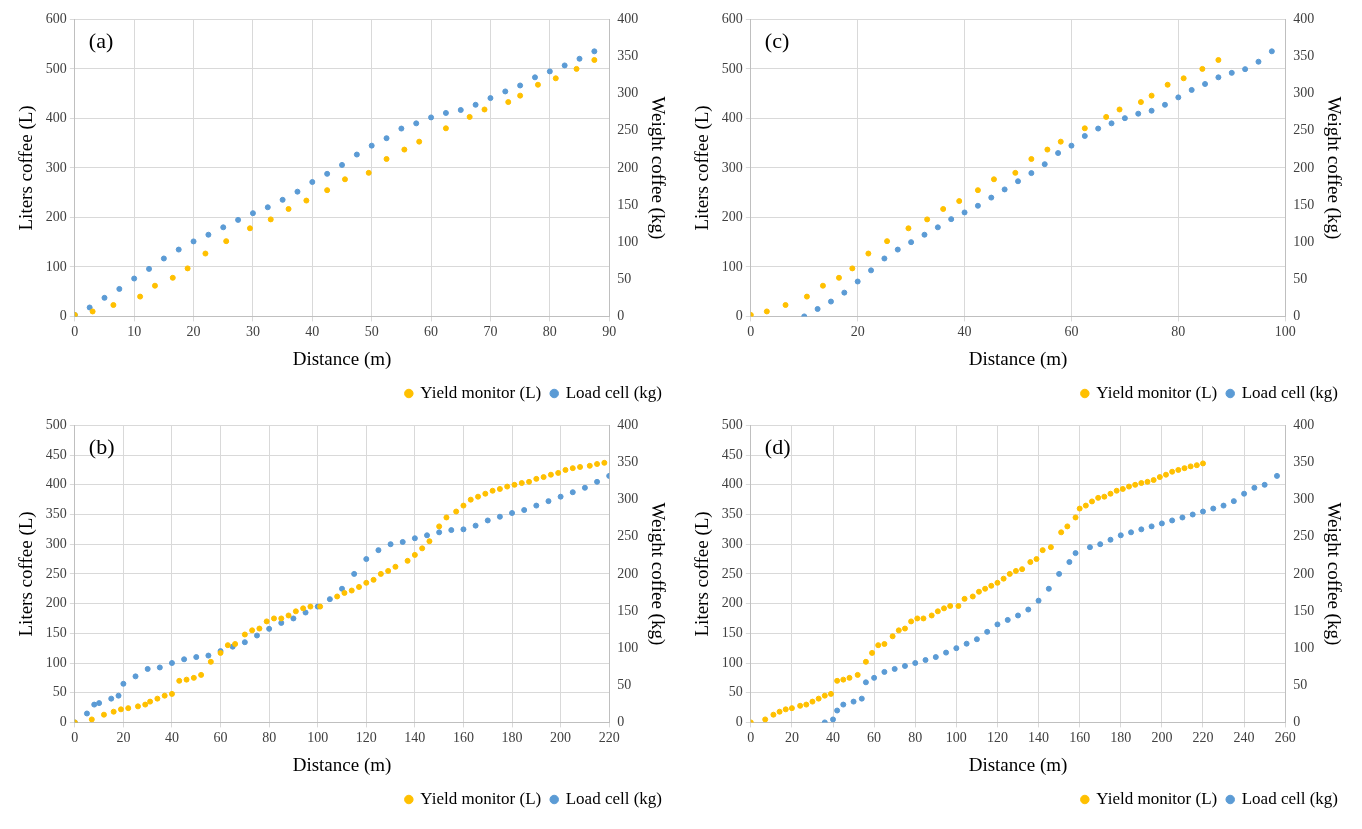 Image resolution: width=1362 pixels, height=829 pixels. I want to click on annotation: (a), so click(101, 41).